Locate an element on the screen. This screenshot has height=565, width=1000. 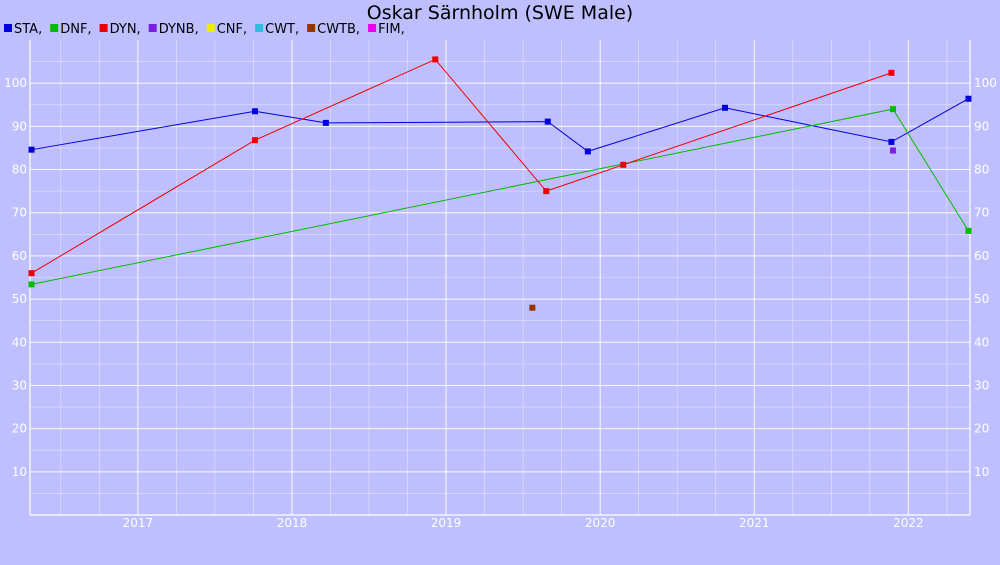
y-tick-label-left: 30 is located at coordinates (19, 385).